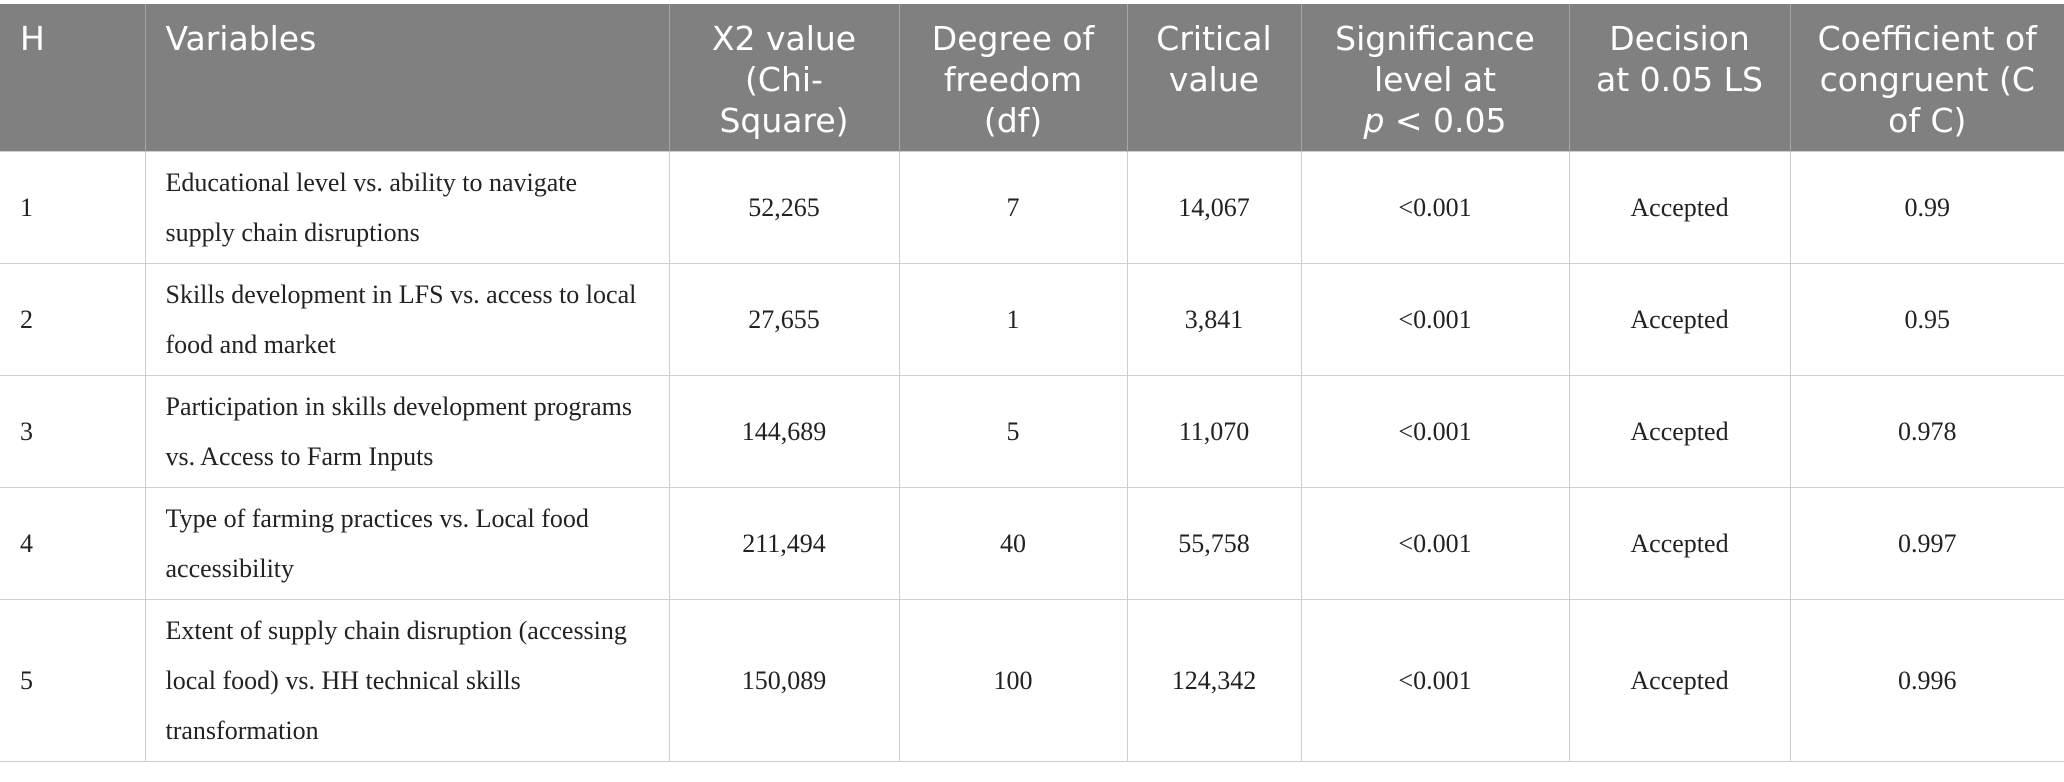  Describe the element at coordinates (1214, 207) in the screenshot. I see `cell: 14,067` at that location.